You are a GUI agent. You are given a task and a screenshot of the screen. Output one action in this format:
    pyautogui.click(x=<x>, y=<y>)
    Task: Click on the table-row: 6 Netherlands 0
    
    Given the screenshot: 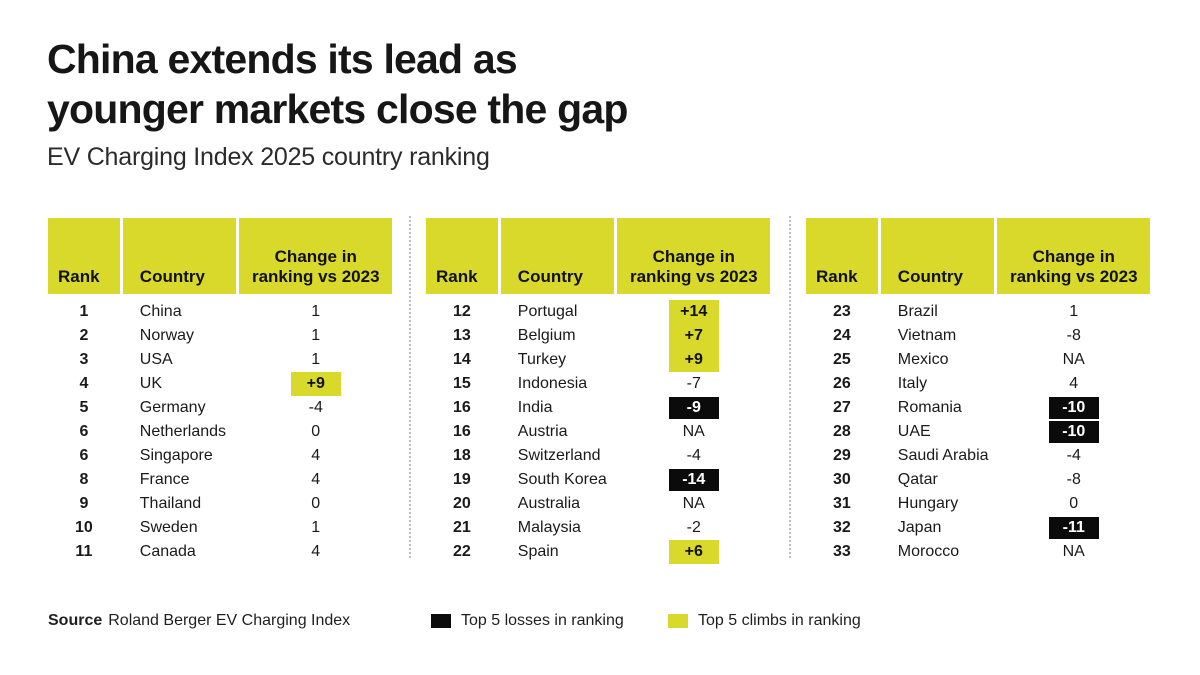 What is the action you would take?
    pyautogui.click(x=220, y=432)
    